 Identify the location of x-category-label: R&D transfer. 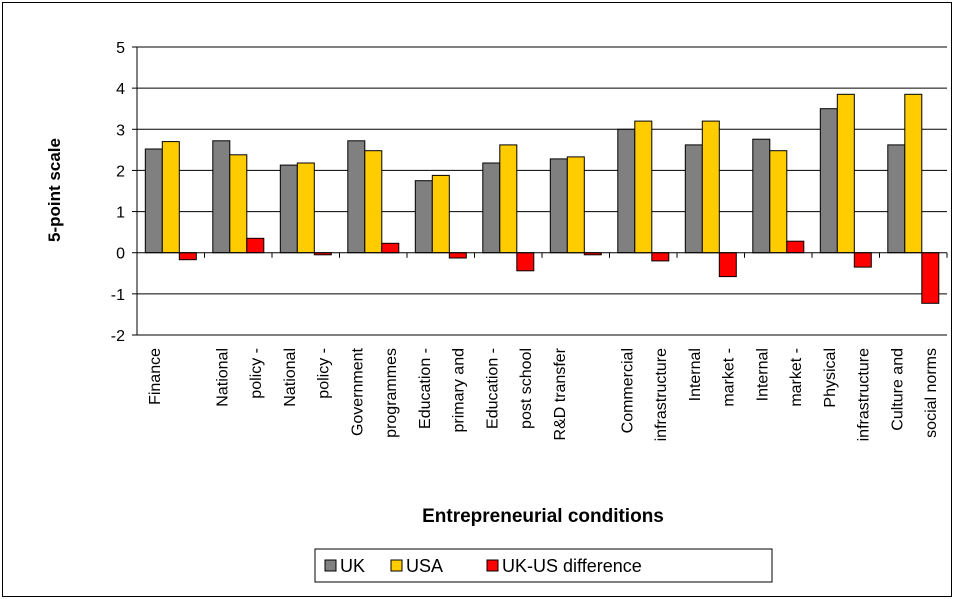
(560, 393).